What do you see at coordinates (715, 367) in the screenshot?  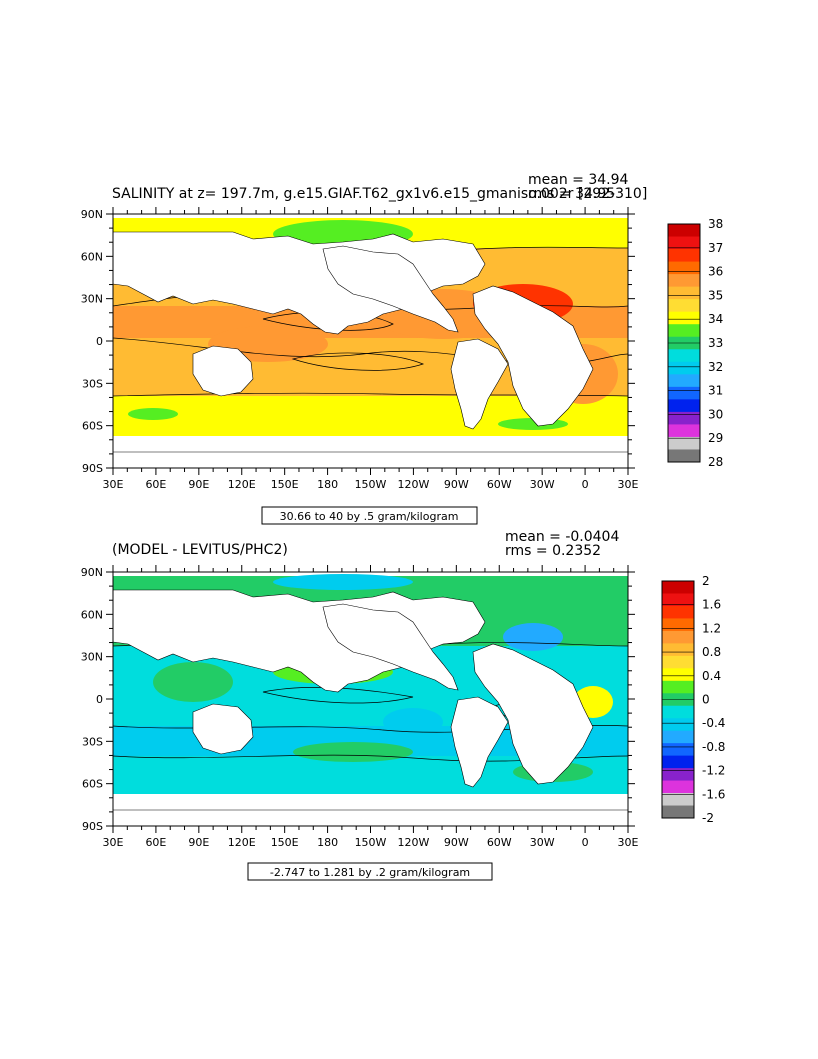 I see `colorbar-label: 32` at bounding box center [715, 367].